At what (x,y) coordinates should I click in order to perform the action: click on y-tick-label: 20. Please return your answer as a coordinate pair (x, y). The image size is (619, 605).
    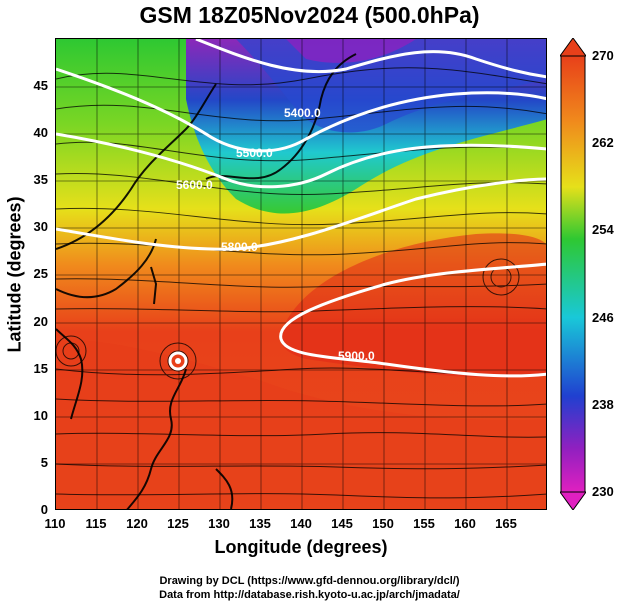
    Looking at the image, I should click on (40, 321).